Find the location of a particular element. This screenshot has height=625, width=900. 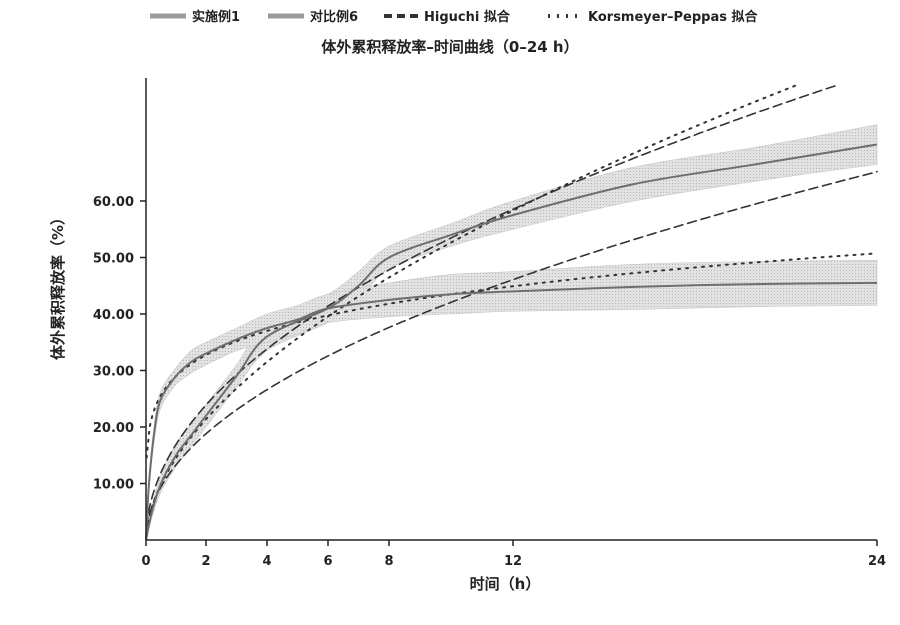

legend: 实施例1 对比例6 Higuchi 拟合 Korsmeyer–Peppas 拟合 is located at coordinates (454, 17).